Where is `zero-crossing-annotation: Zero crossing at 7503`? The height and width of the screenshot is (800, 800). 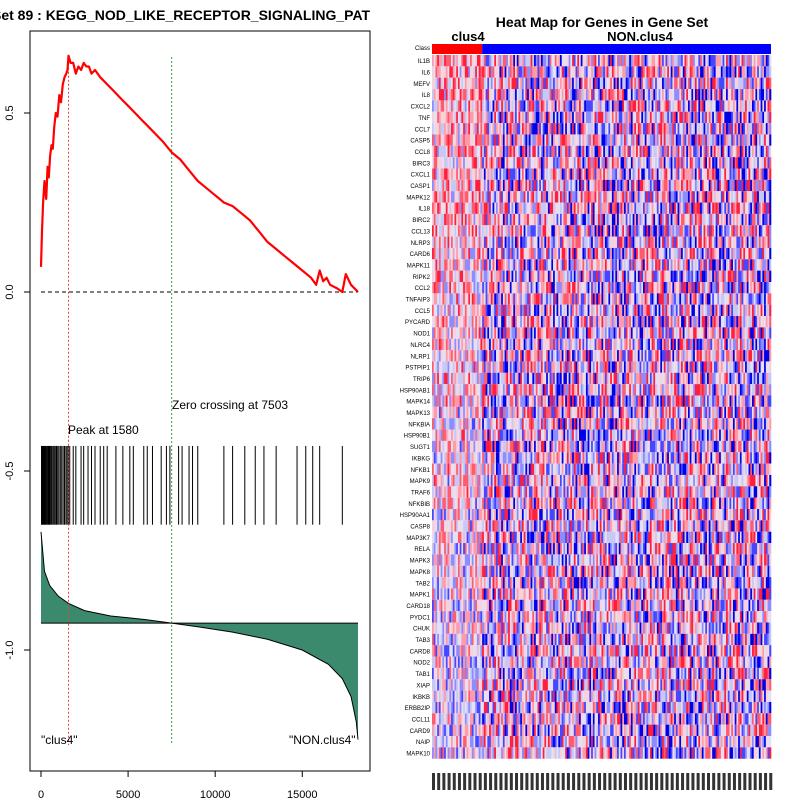 zero-crossing-annotation: Zero crossing at 7503 is located at coordinates (230, 405).